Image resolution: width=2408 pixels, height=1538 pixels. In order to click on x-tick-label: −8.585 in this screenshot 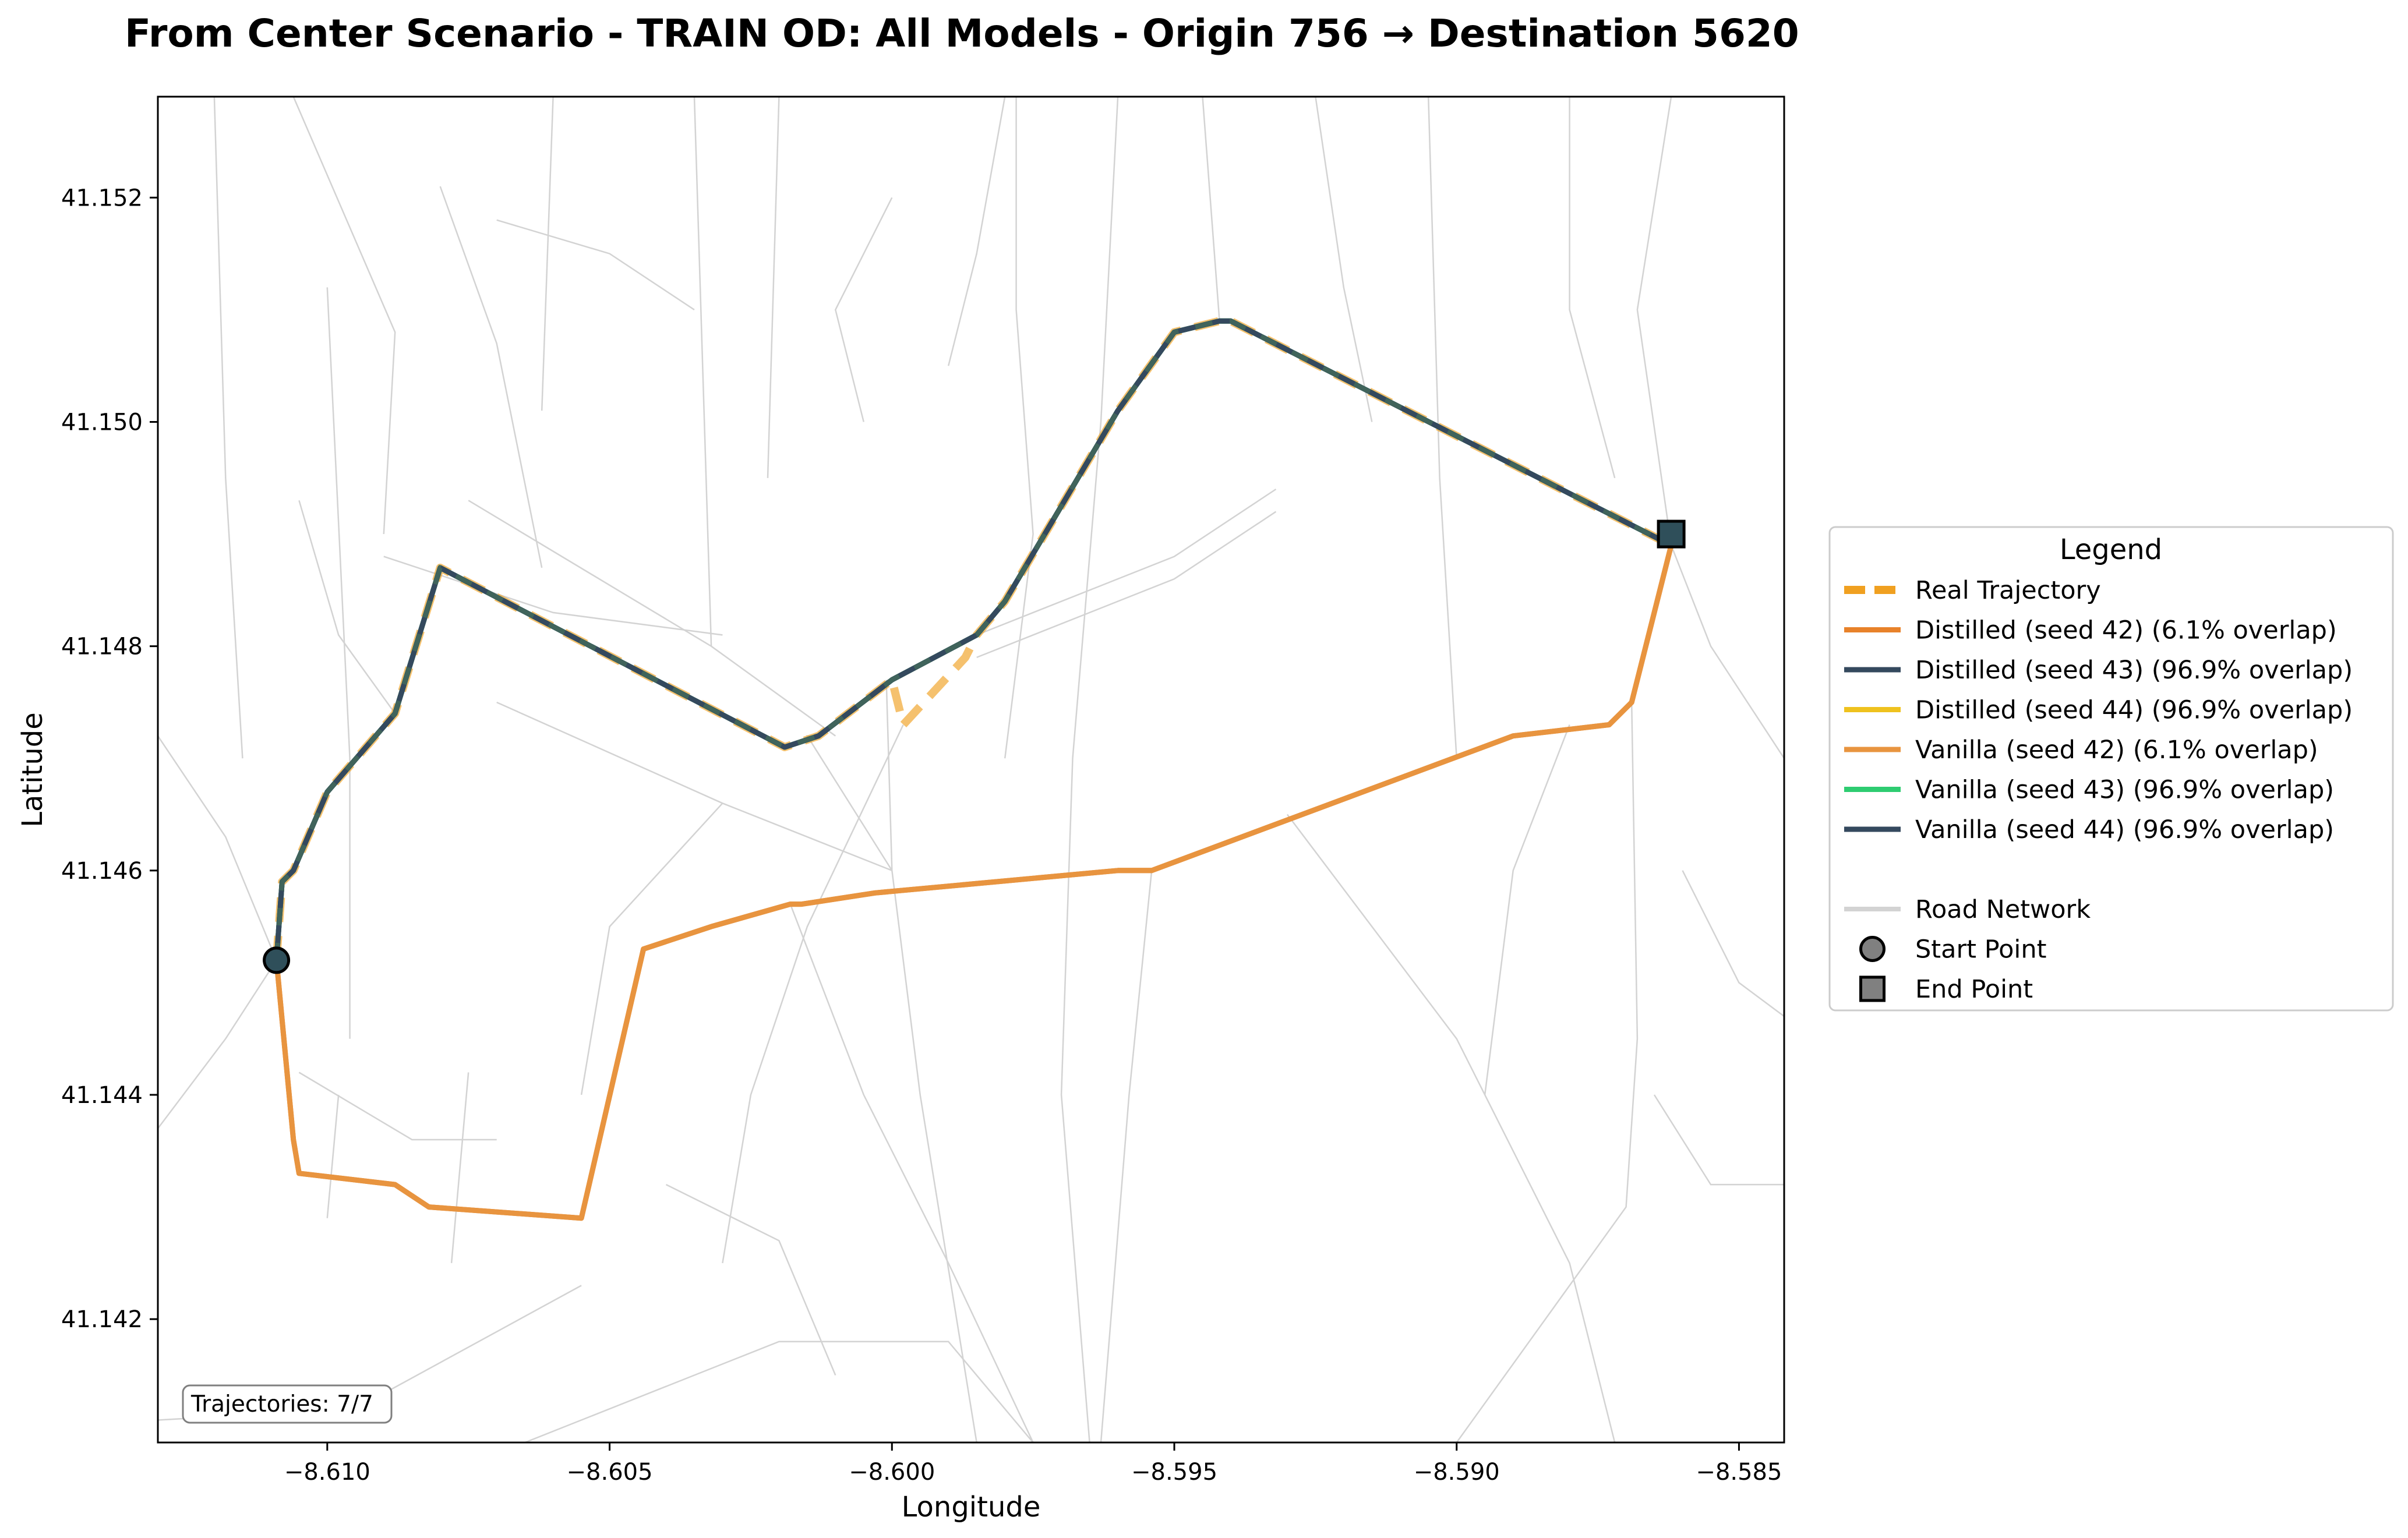, I will do `click(1739, 1472)`.